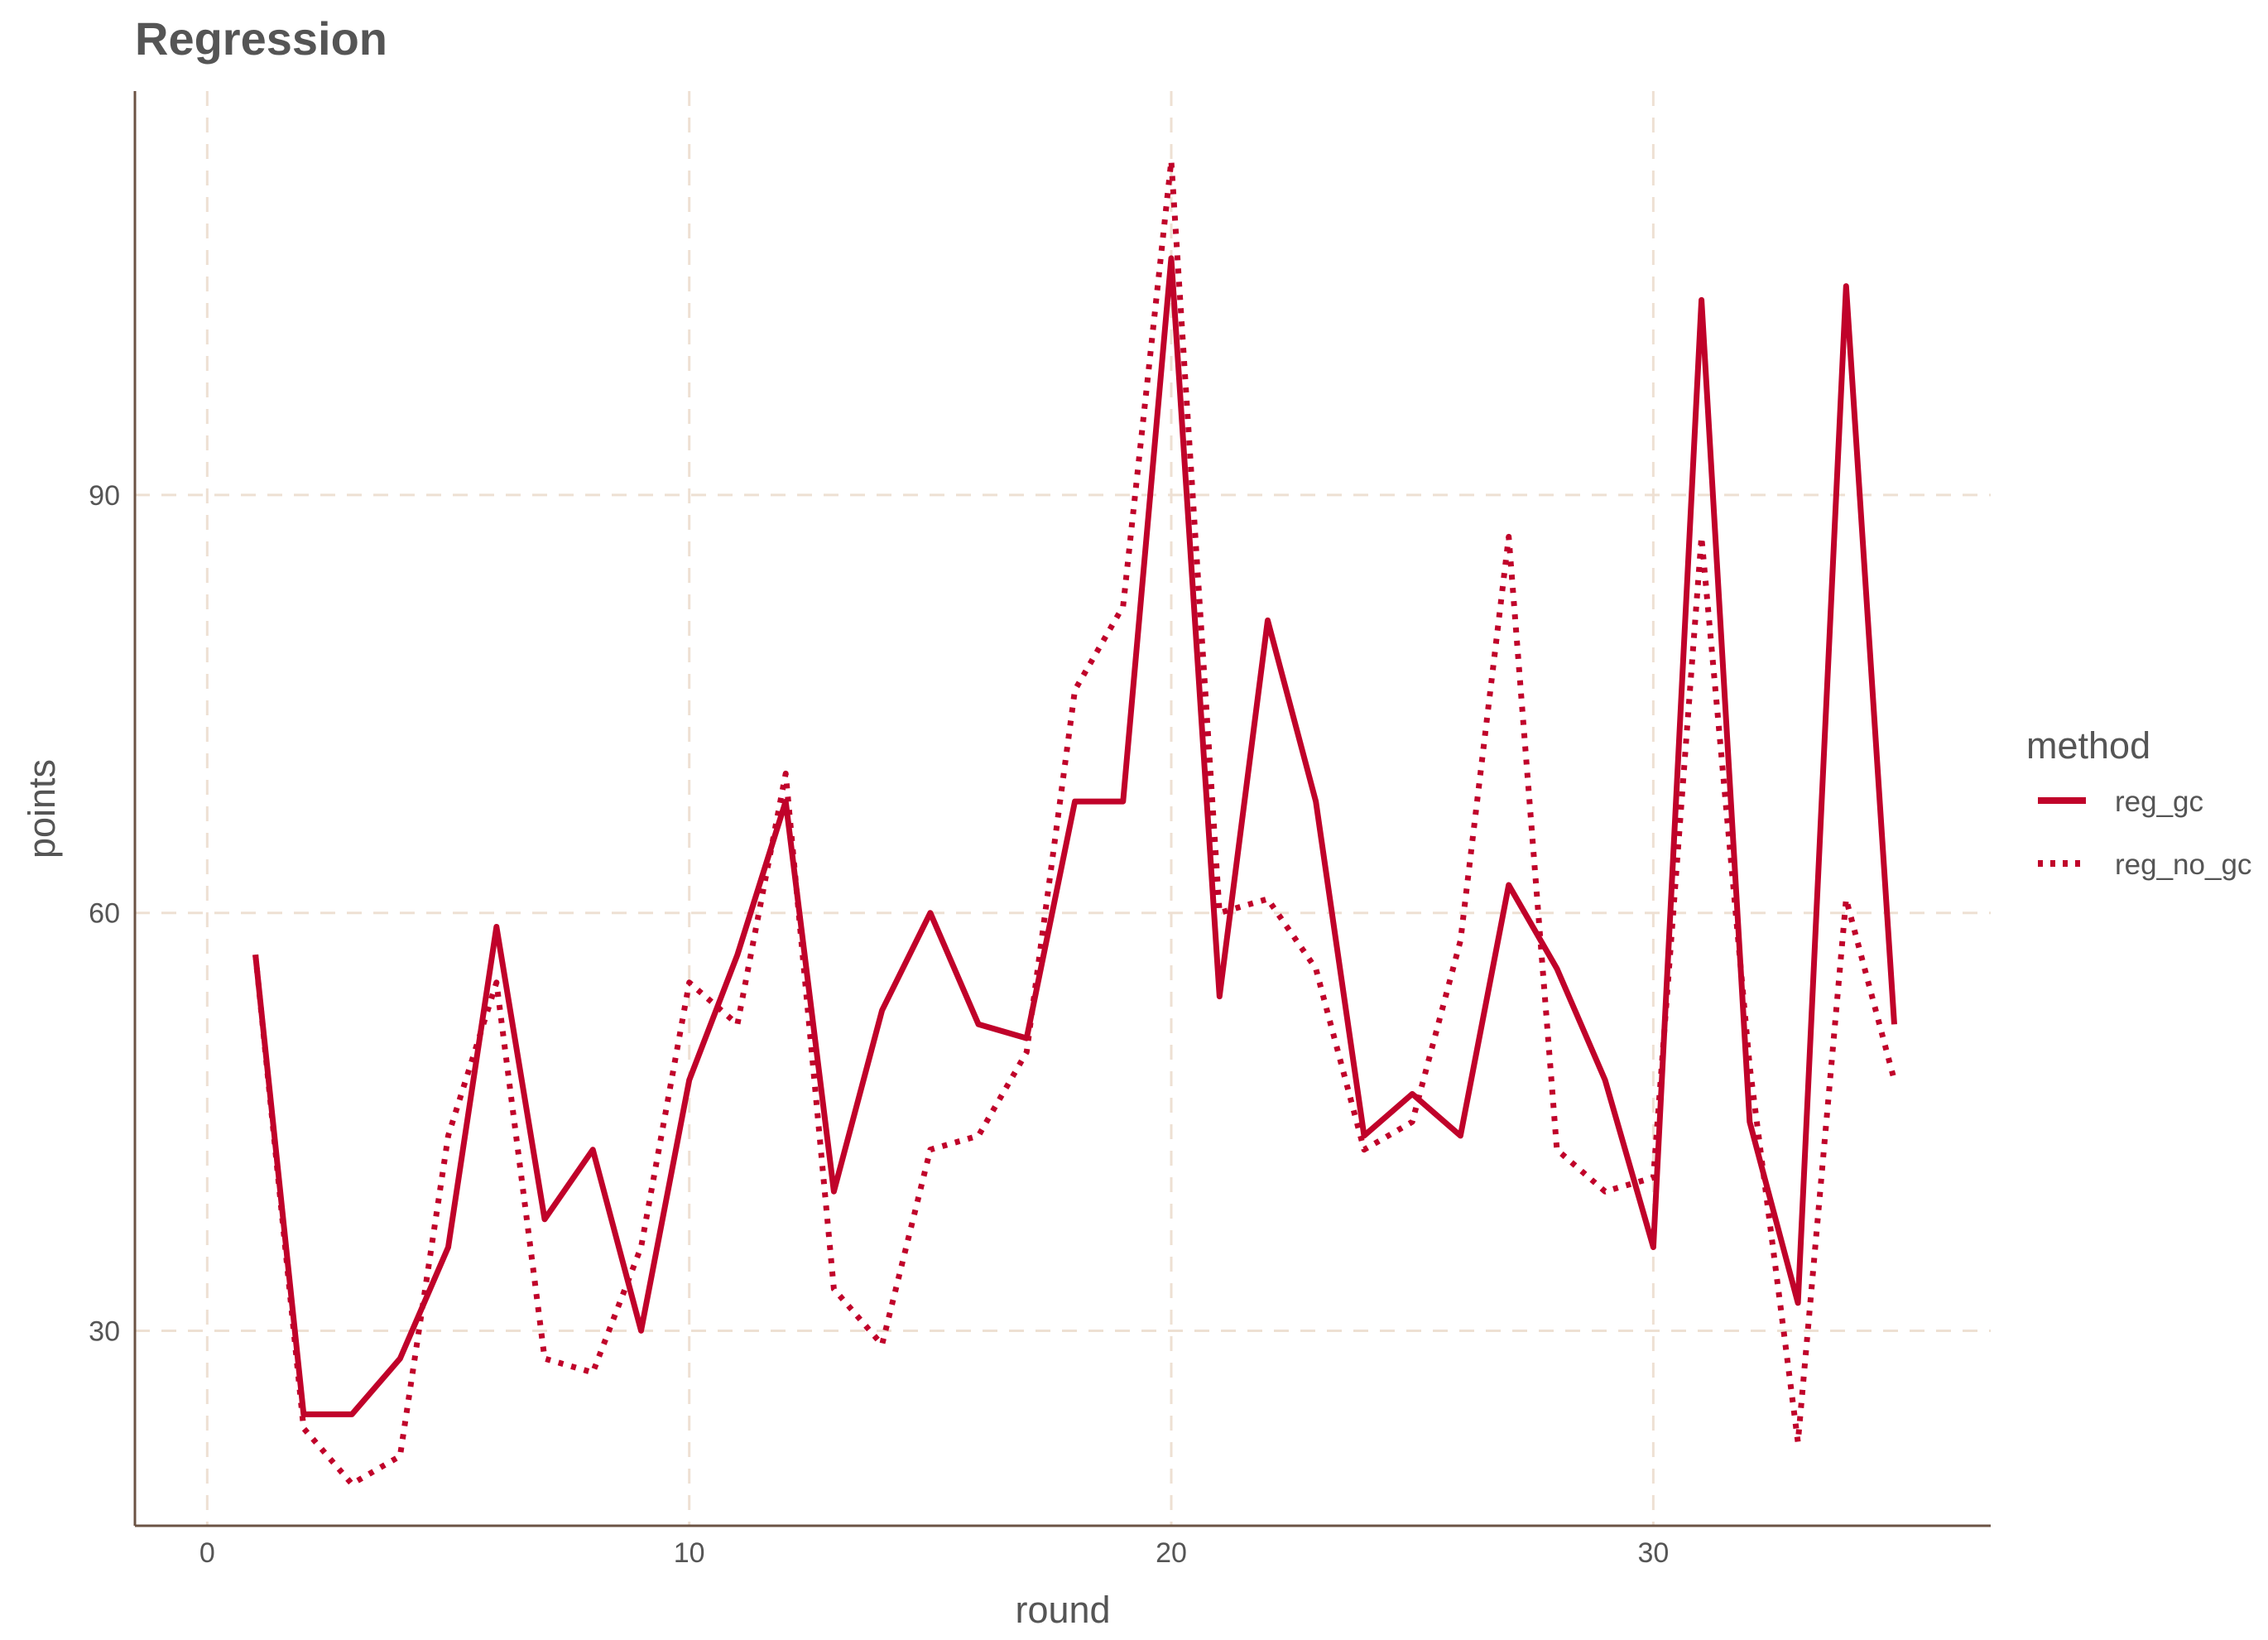  I want to click on legend: method reg_gc reg_no_gc, so click(2138, 802).